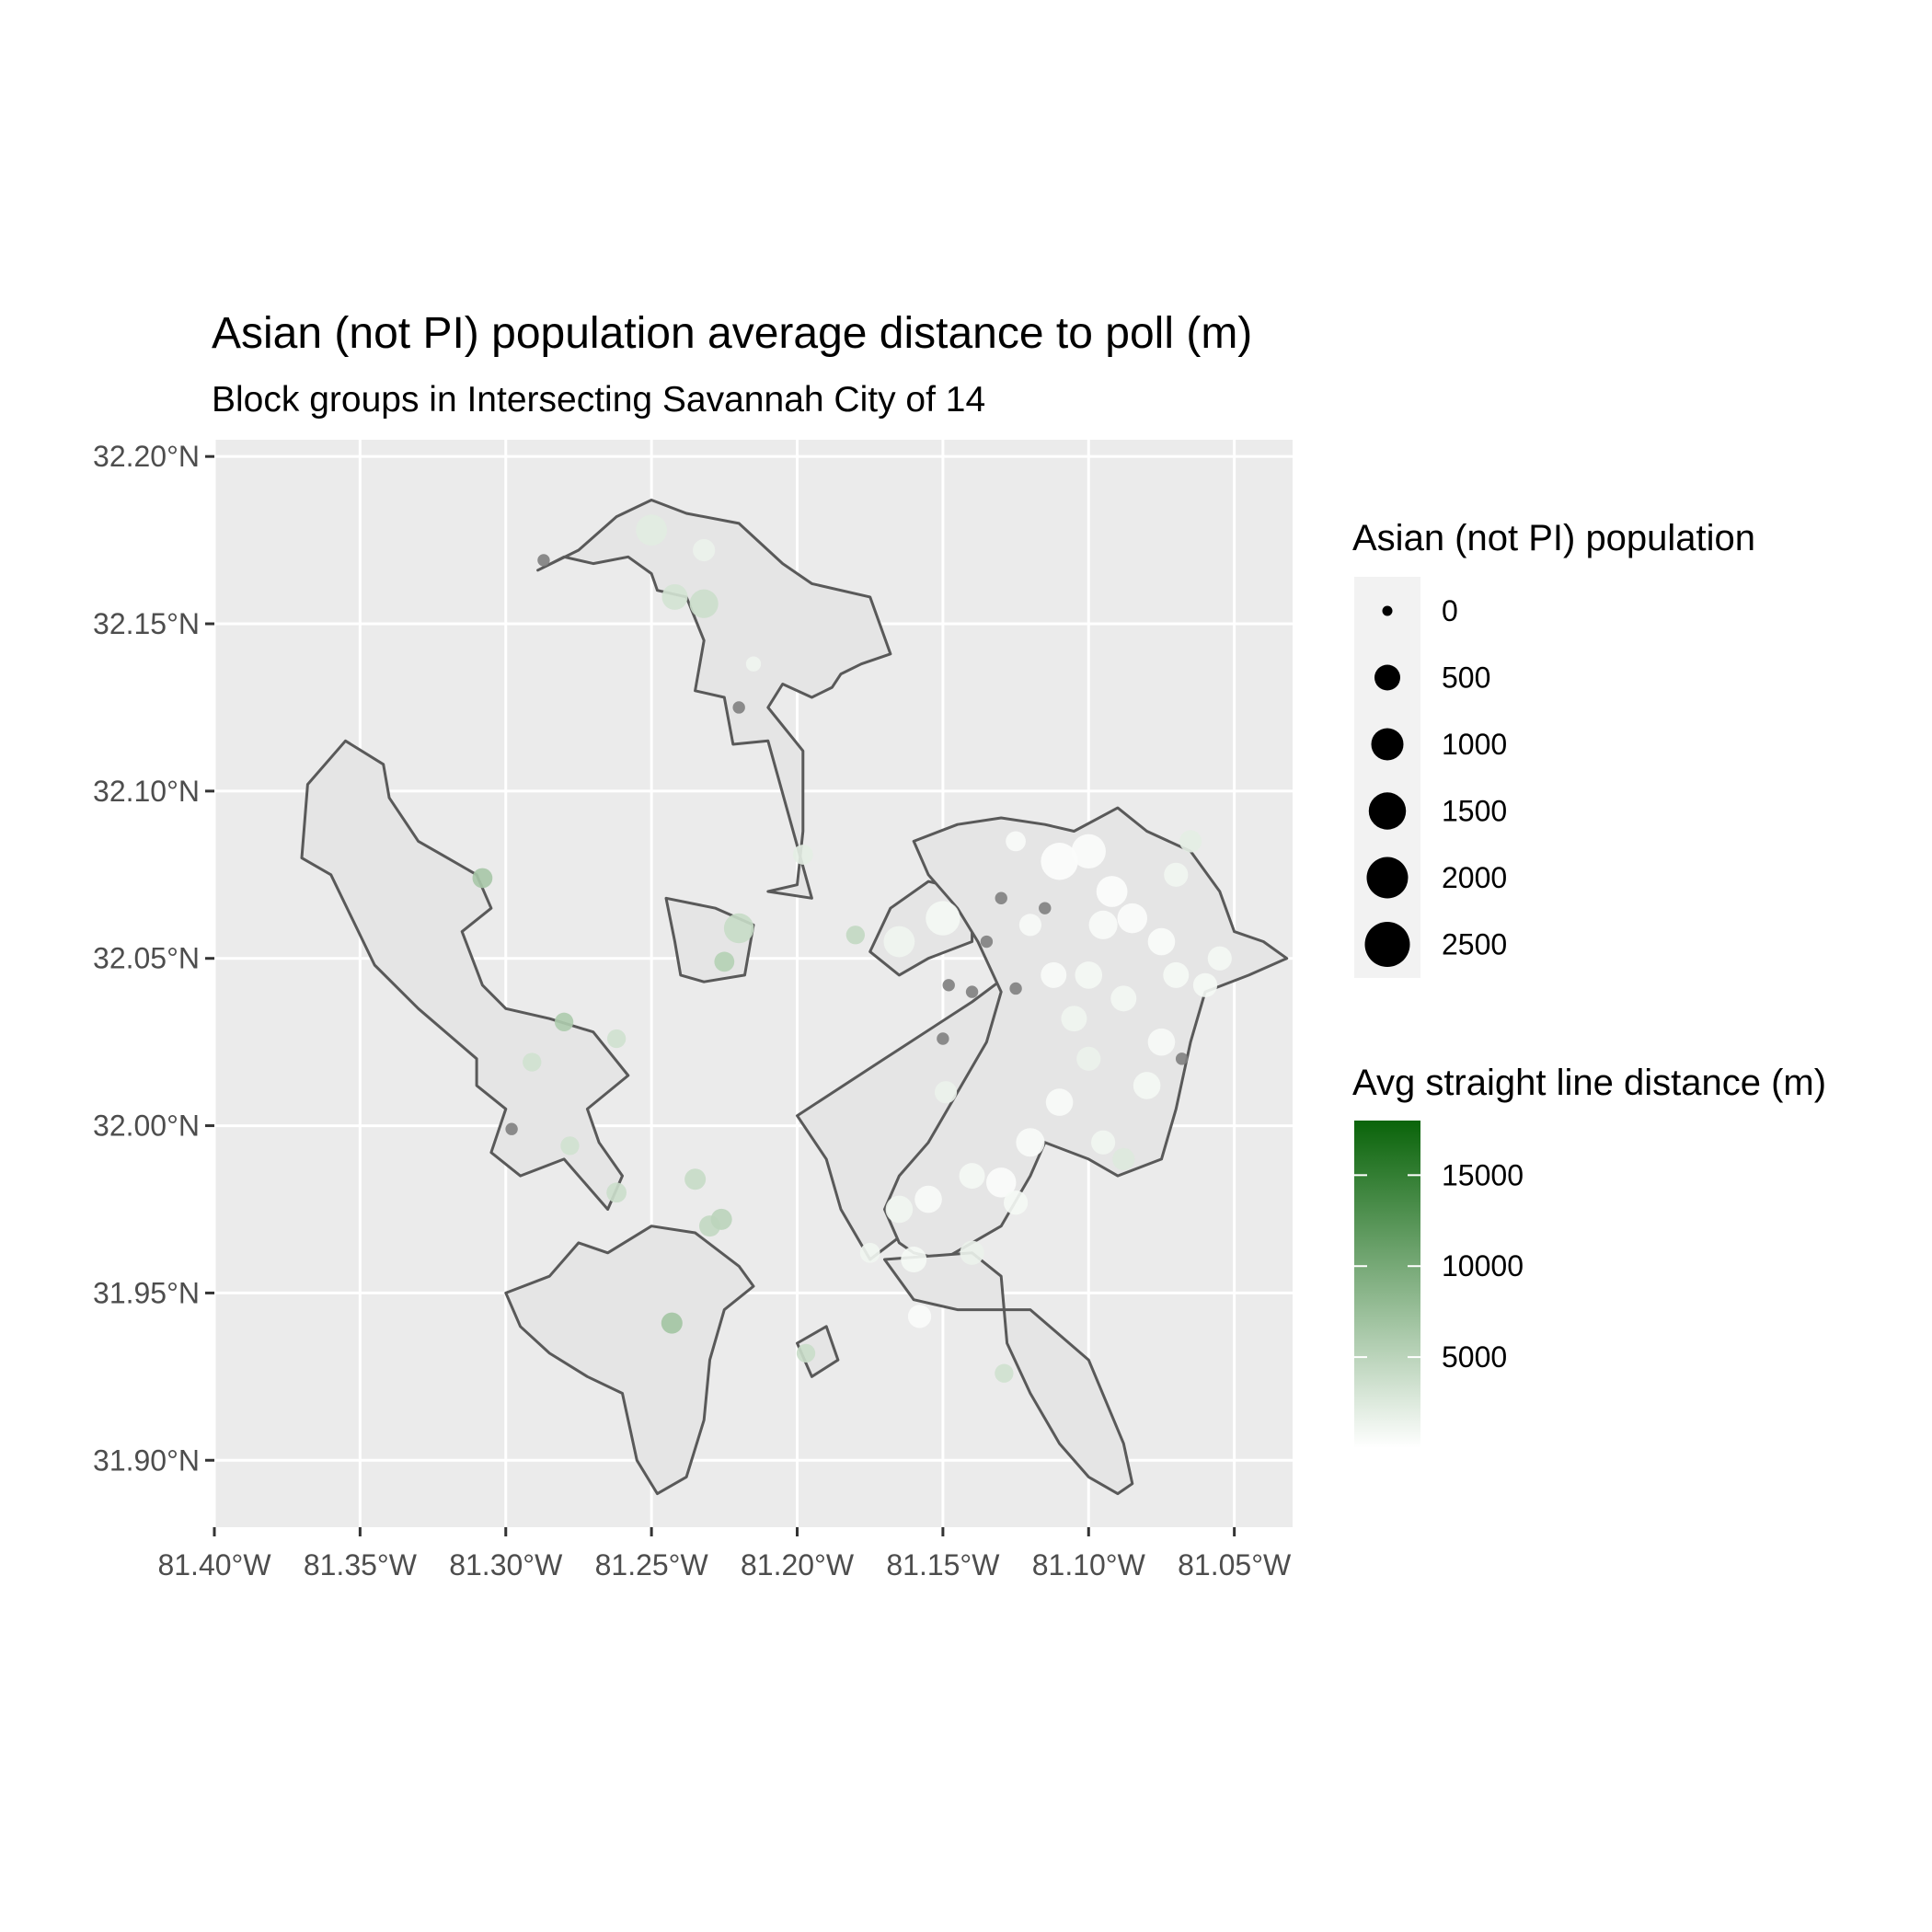 Image resolution: width=1932 pixels, height=1932 pixels. I want to click on size-legend-key-bg, so click(1387, 777).